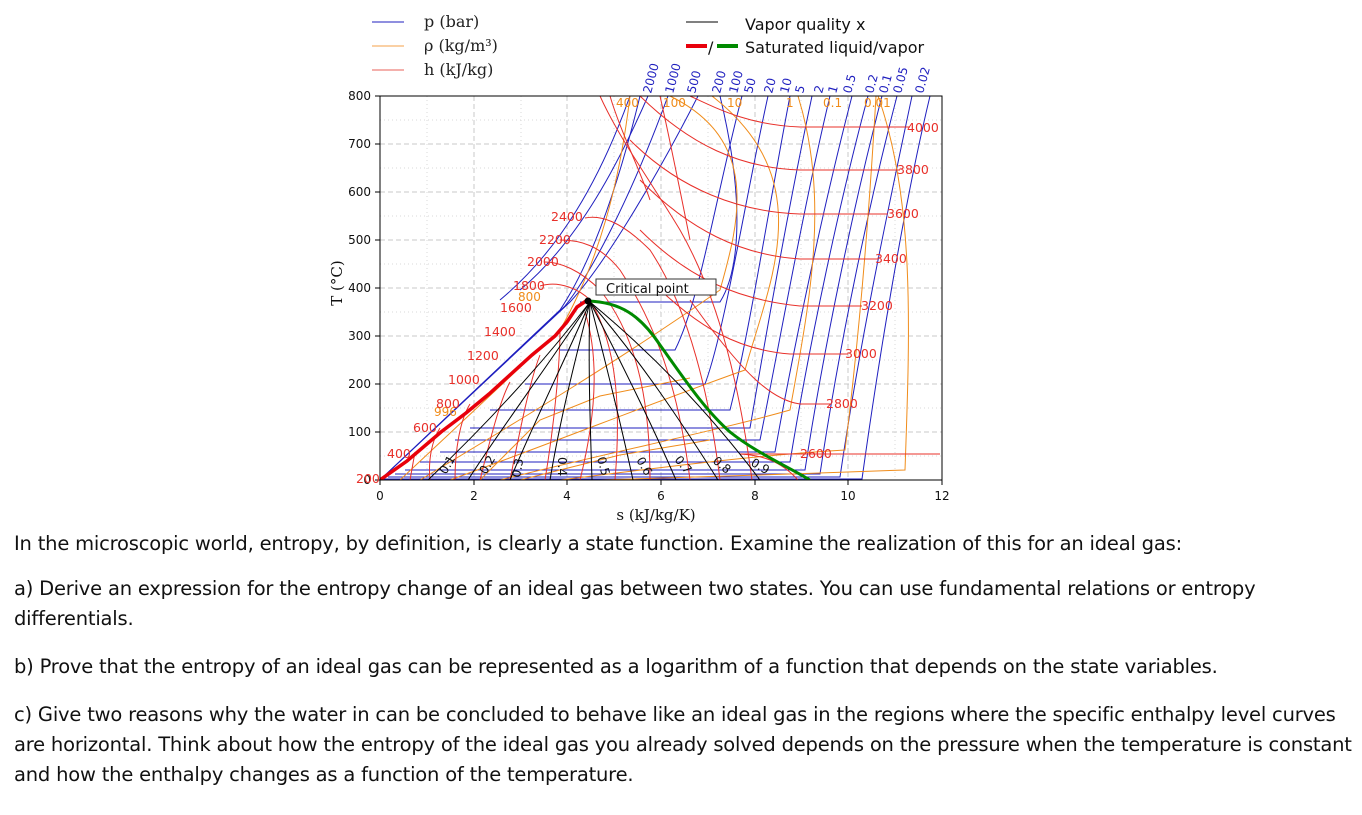 This screenshot has width=1362, height=815. What do you see at coordinates (816, 453) in the screenshot?
I see `svg-text: 2600` at bounding box center [816, 453].